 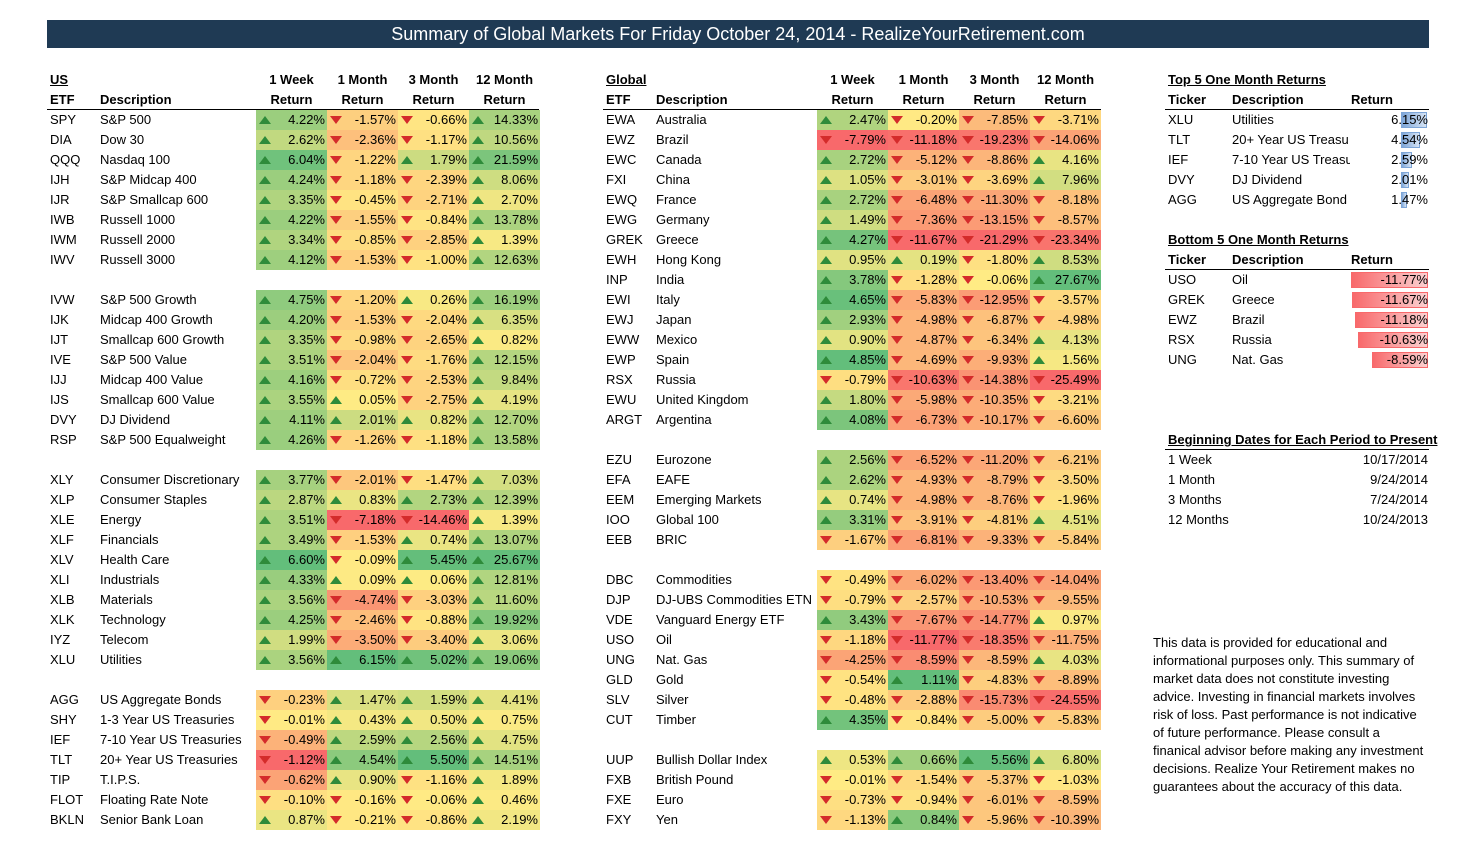 What do you see at coordinates (293, 520) in the screenshot?
I see `table-row: XLE Energy 3.51% -7.18% -14.46% 1.39%` at bounding box center [293, 520].